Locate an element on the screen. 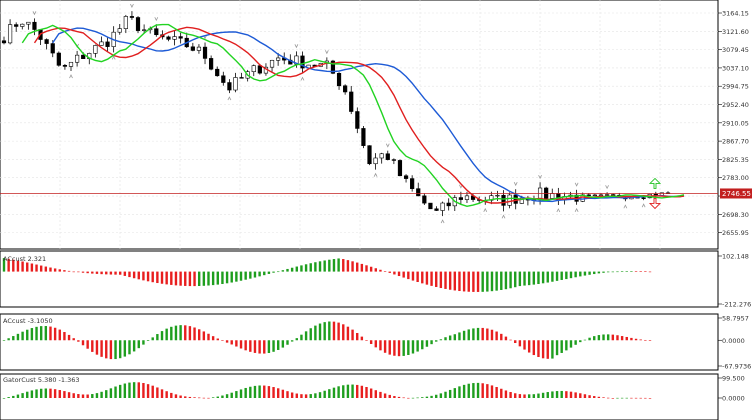  gator-oscillator-panel: GatorCust 5.380 -1.363 is located at coordinates (359, 396).